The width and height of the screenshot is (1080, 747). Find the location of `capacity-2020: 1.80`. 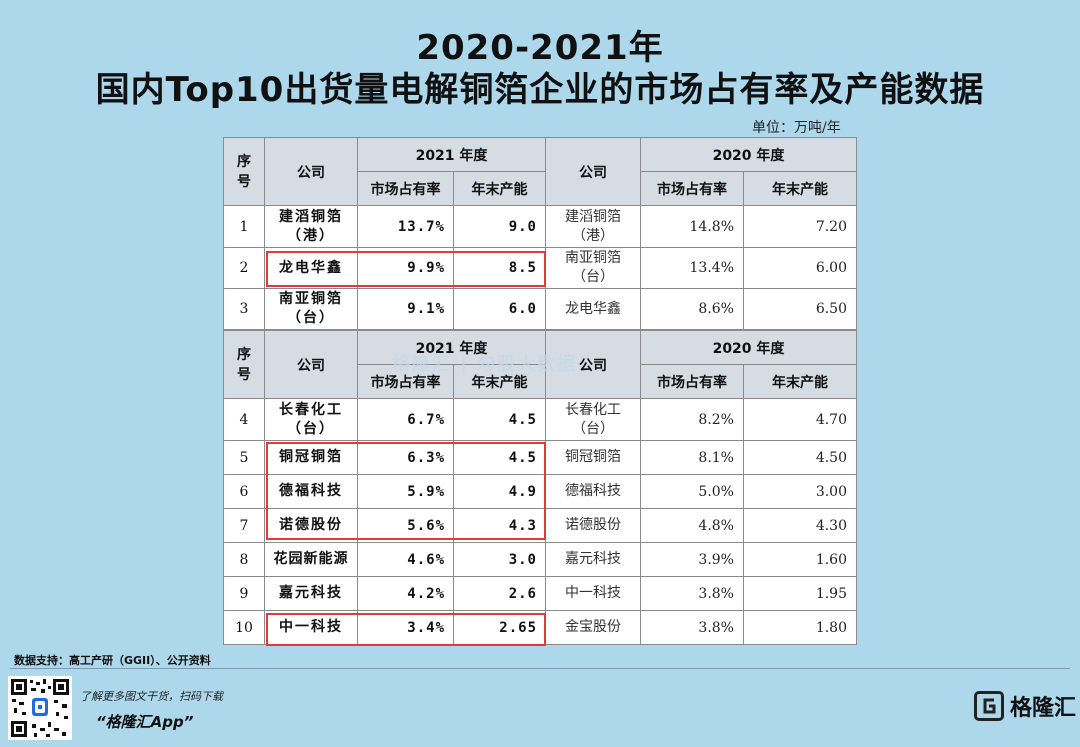

capacity-2020: 1.80 is located at coordinates (800, 627).